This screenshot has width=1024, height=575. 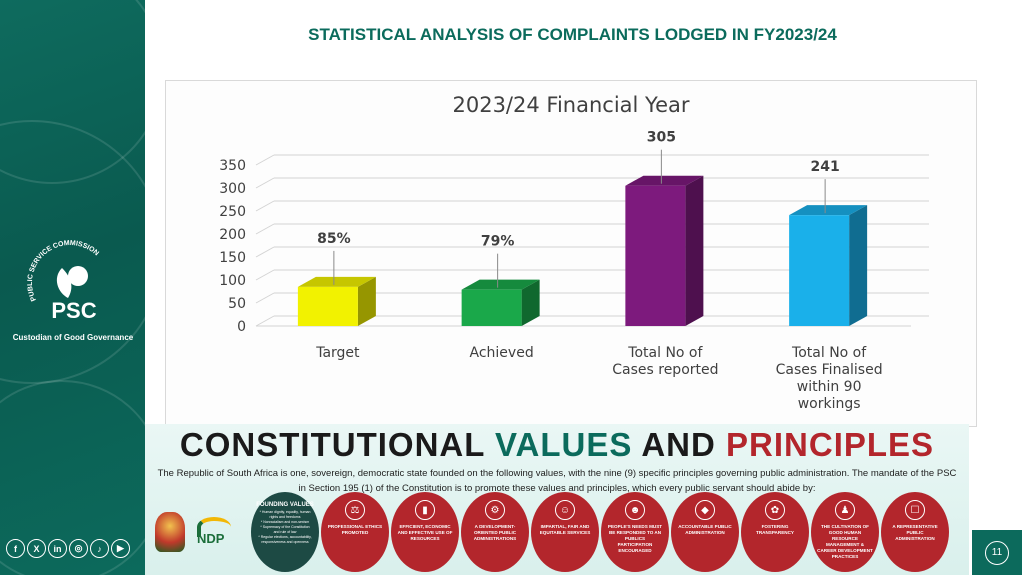 I want to click on logo-text: PSC, so click(x=73, y=310).